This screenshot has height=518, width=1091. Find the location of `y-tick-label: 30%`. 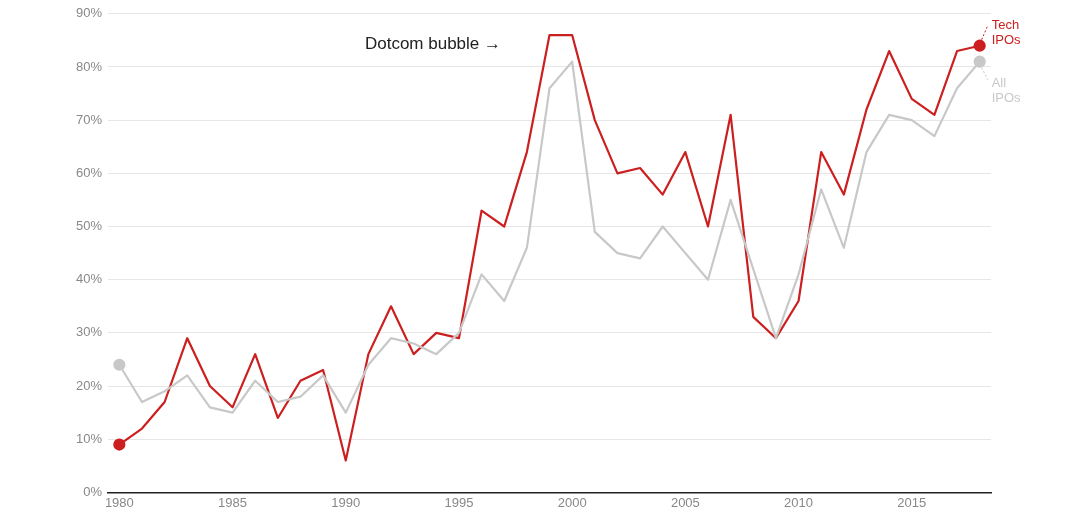

y-tick-label: 30% is located at coordinates (89, 332).